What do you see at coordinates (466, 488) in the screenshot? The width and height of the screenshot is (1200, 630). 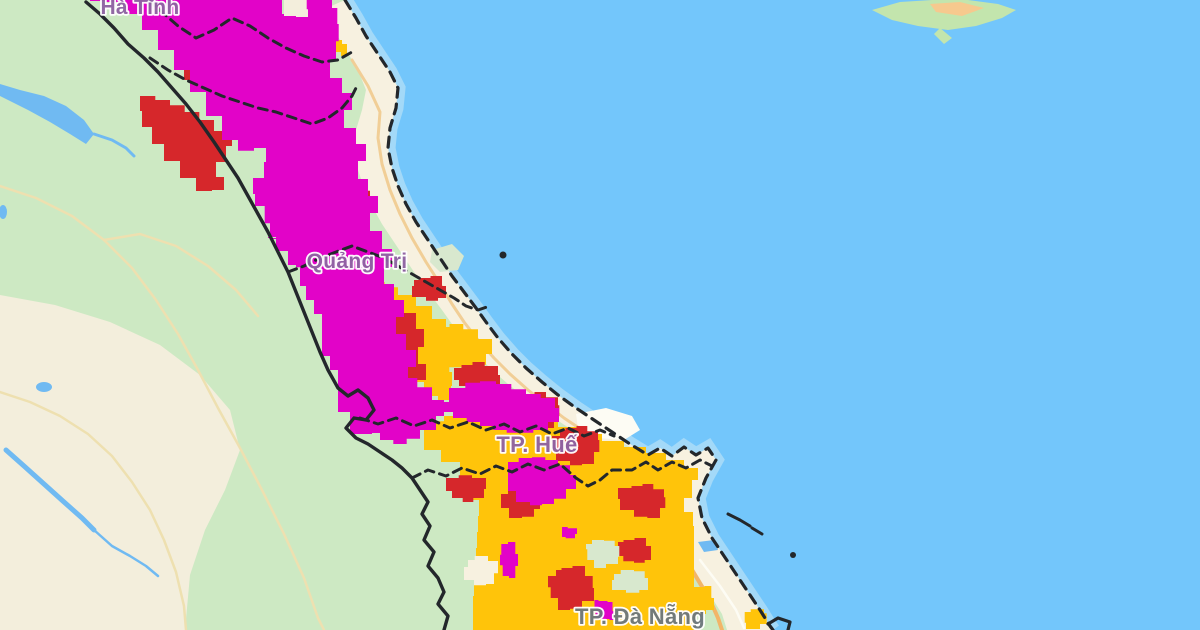 I see `warning-red-hue-border` at bounding box center [466, 488].